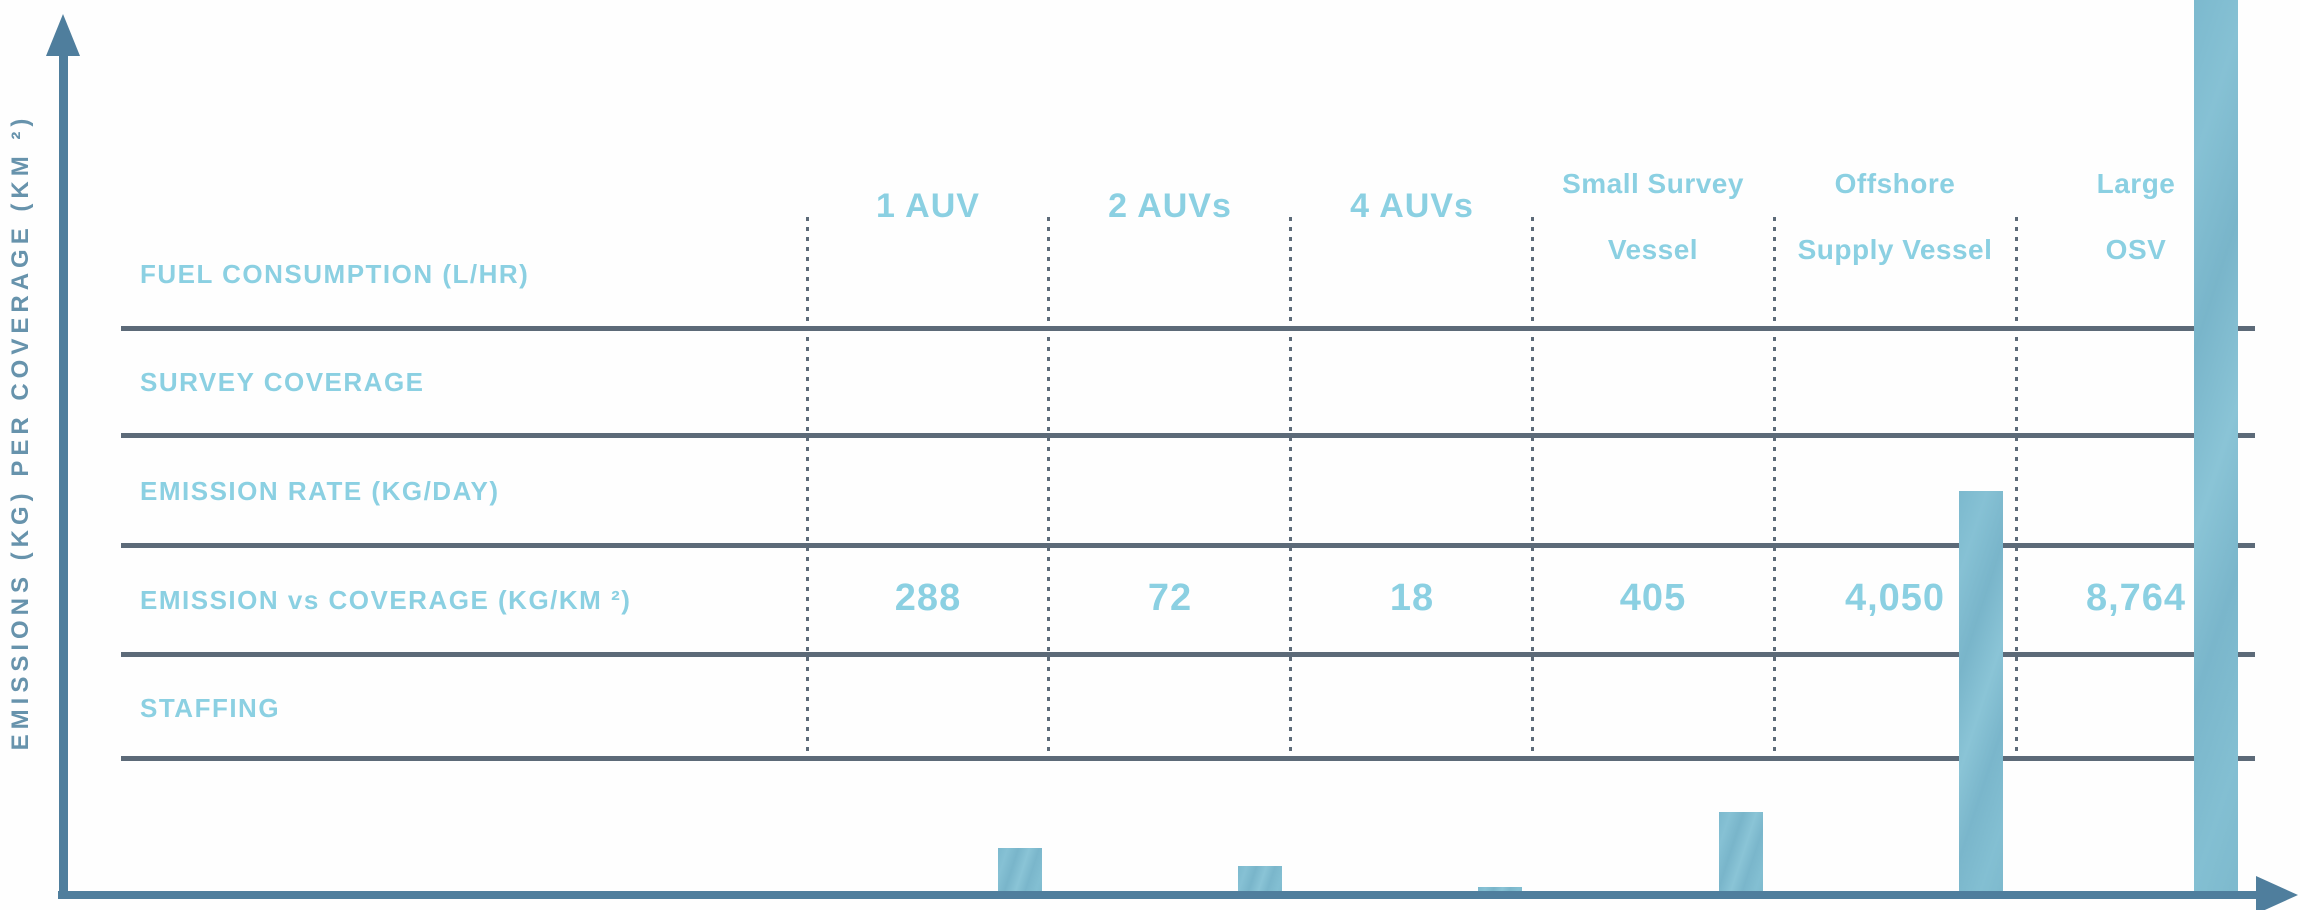 This screenshot has width=2300, height=910. Describe the element at coordinates (1981, 695) in the screenshot. I see `bar-offshore-supply-vessel` at that location.